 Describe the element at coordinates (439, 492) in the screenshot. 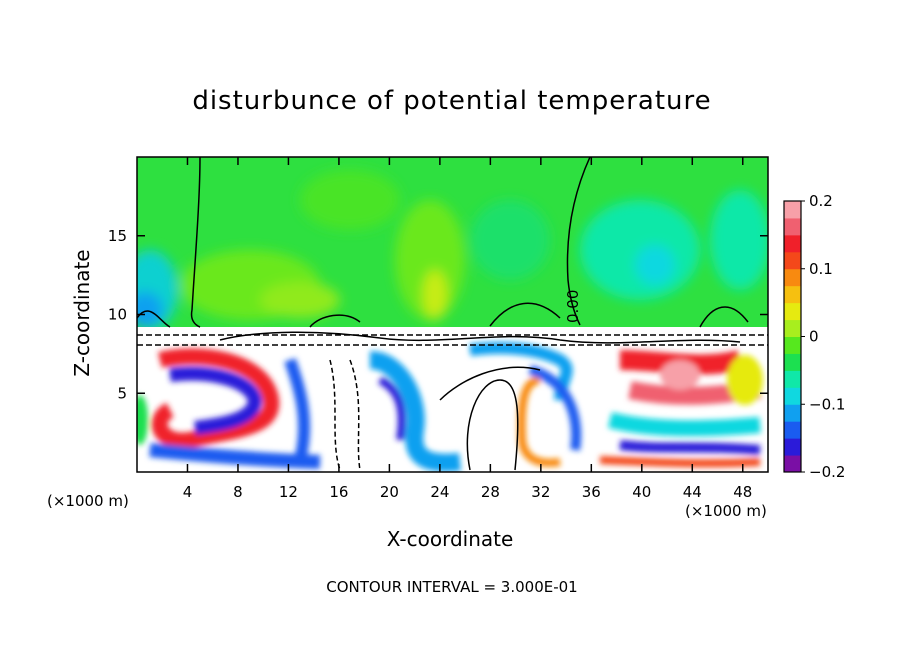

I see `x-tick-label: 24` at that location.